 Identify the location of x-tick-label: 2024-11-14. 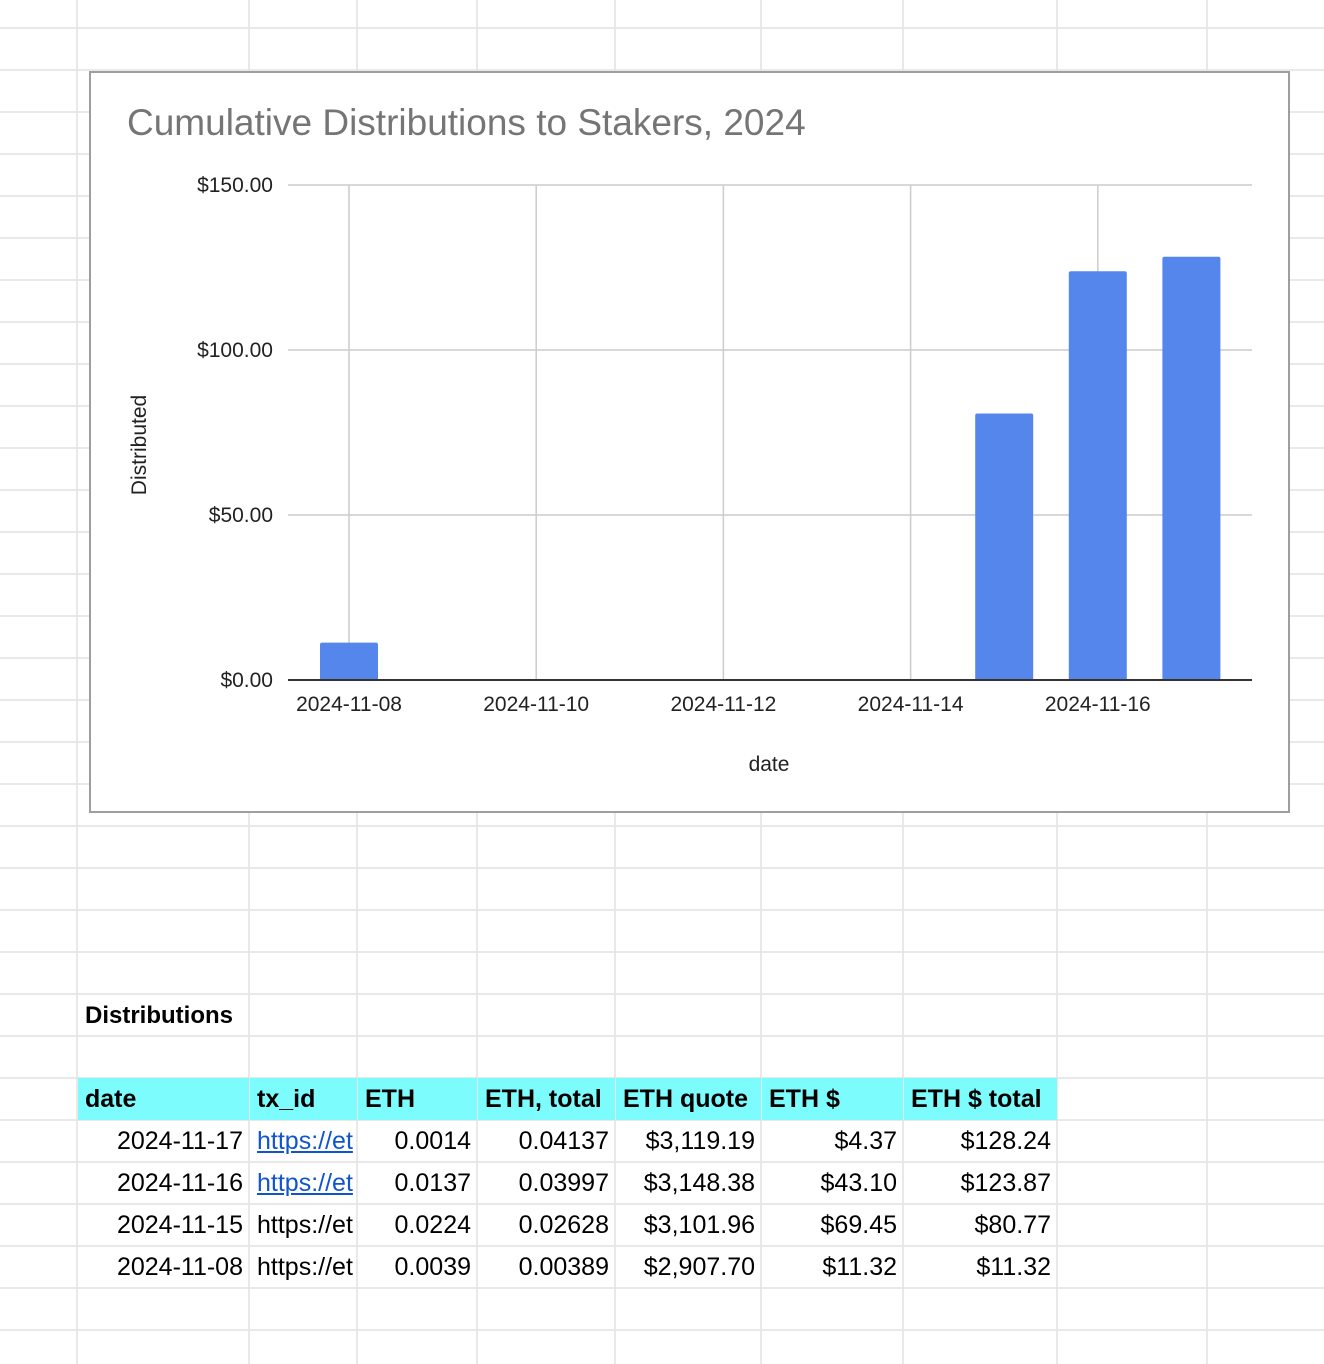
(911, 704).